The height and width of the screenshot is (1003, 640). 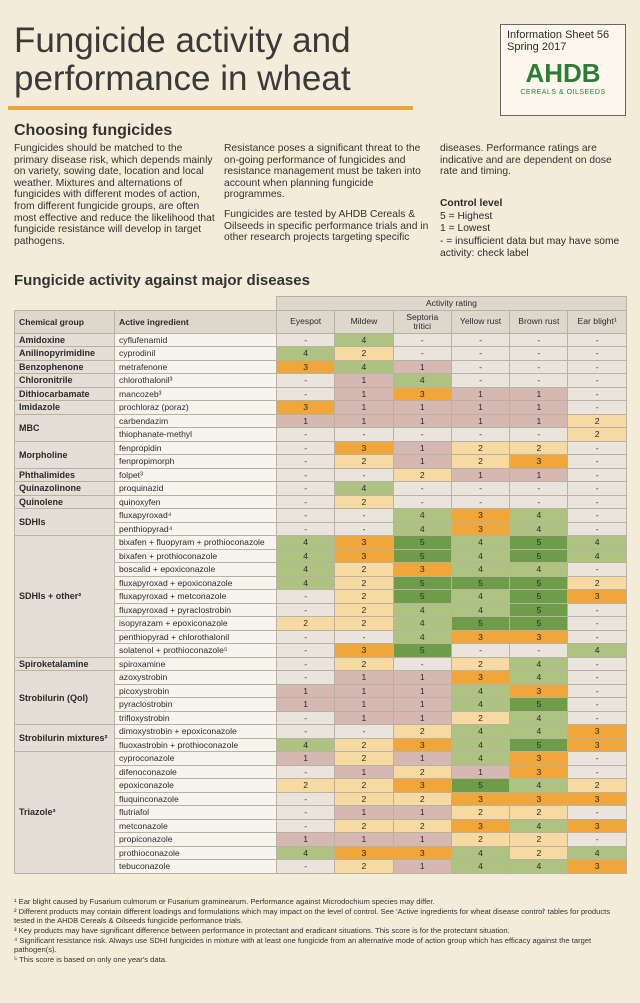 What do you see at coordinates (64, 380) in the screenshot?
I see `chemical-group: Chloronitrile` at bounding box center [64, 380].